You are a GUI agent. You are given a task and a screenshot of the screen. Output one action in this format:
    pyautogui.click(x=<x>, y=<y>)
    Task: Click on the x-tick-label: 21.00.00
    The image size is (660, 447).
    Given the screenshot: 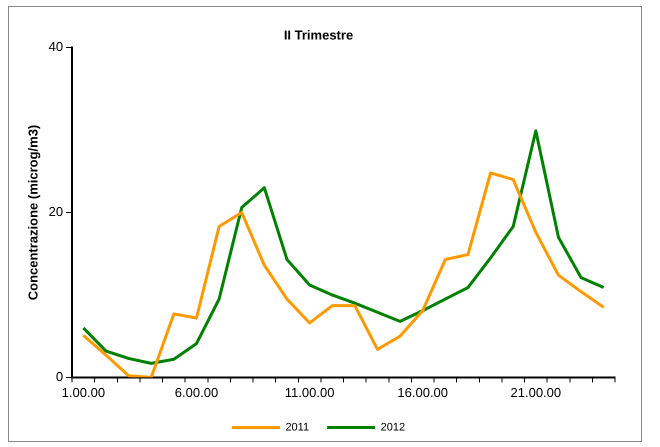 What is the action you would take?
    pyautogui.click(x=536, y=392)
    